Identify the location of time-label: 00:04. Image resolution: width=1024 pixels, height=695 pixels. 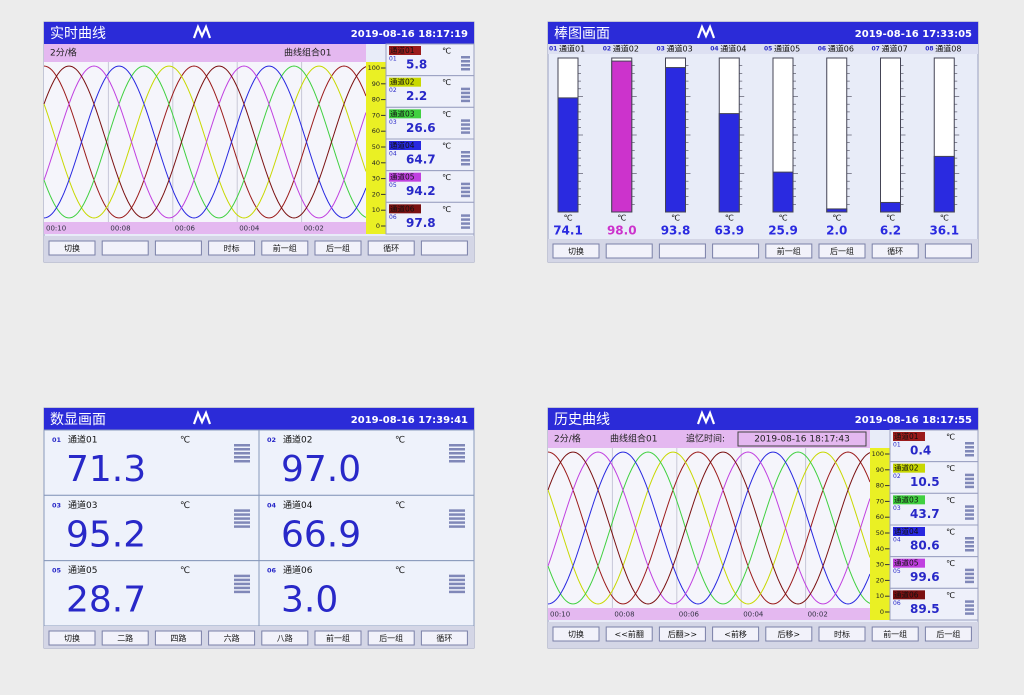
(753, 615).